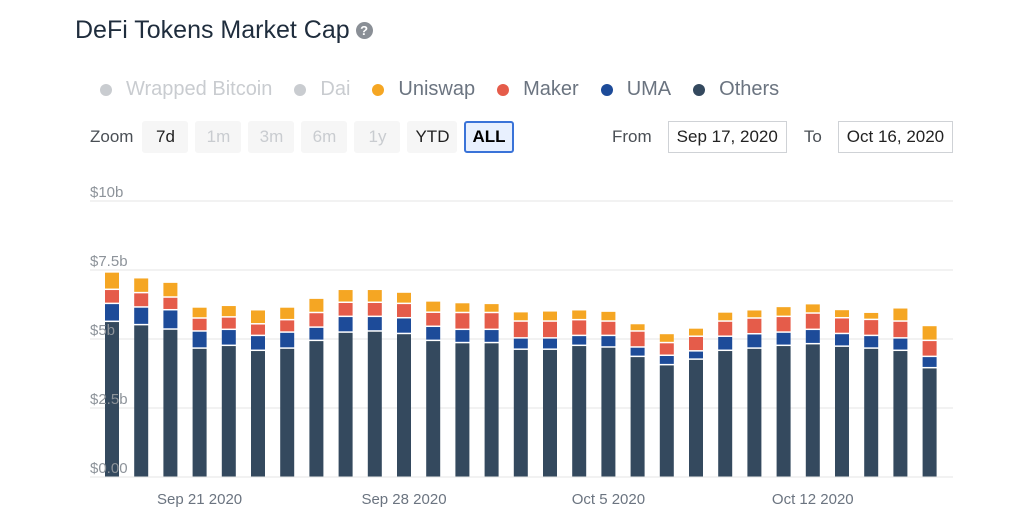 This screenshot has width=1036, height=522. I want to click on legend-item-dai: Dai, so click(322, 89).